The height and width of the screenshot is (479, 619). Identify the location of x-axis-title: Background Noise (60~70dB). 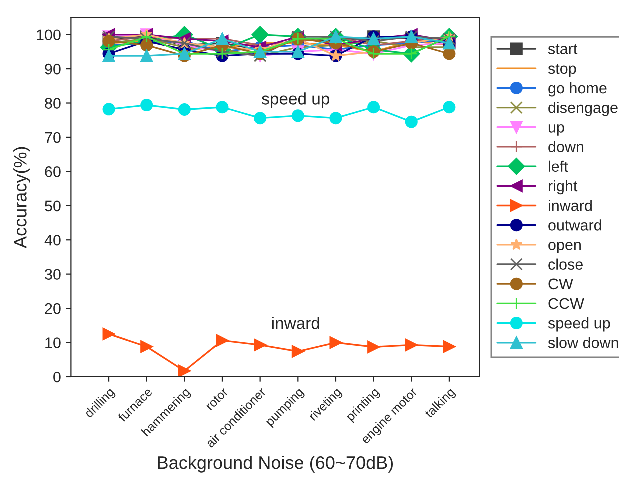
(276, 464).